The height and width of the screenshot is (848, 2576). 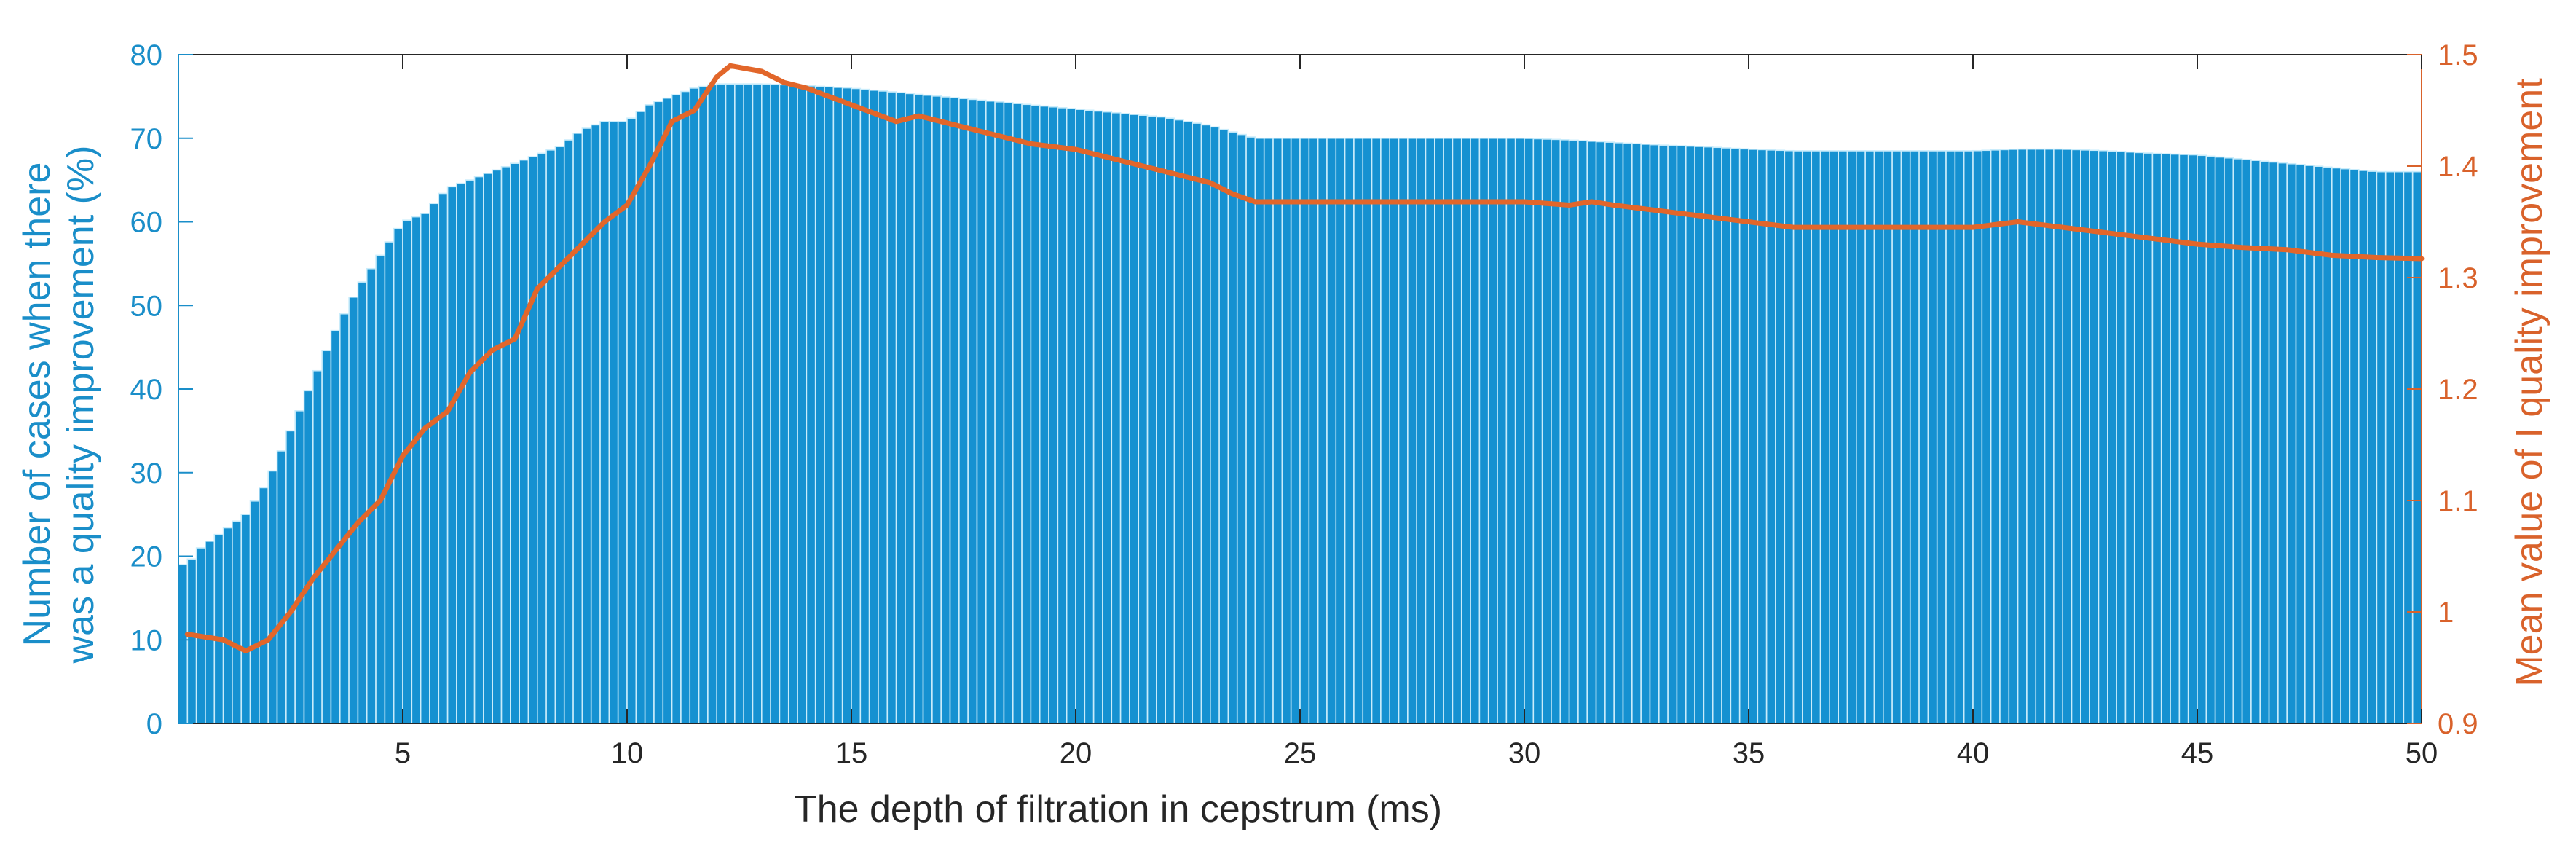 What do you see at coordinates (37, 404) in the screenshot?
I see `left-axis-label-line1: Number of cases when there` at bounding box center [37, 404].